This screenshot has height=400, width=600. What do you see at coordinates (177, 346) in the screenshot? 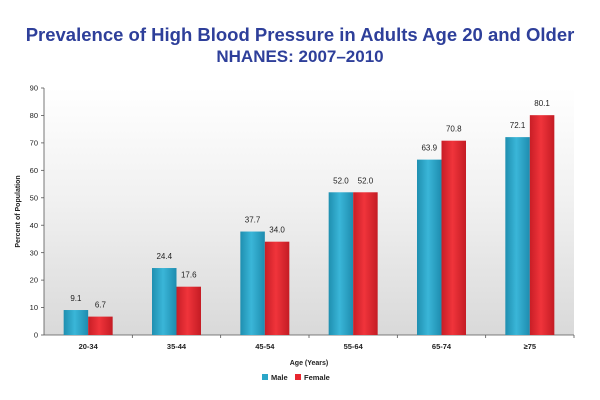
I see `x-tick-label: 35-44` at bounding box center [177, 346].